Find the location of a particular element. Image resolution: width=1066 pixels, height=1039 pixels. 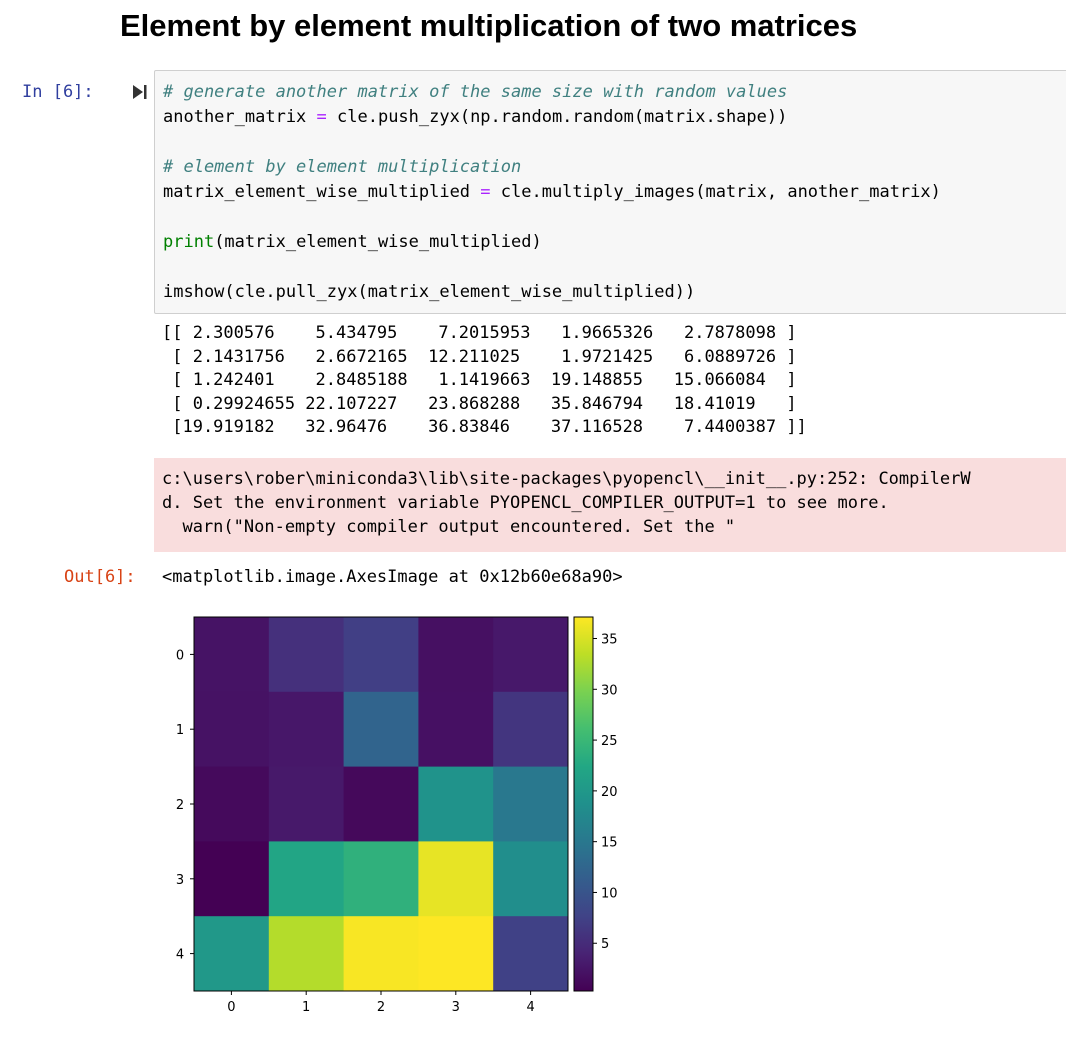

colorbar-tick-label: 10 is located at coordinates (609, 893).